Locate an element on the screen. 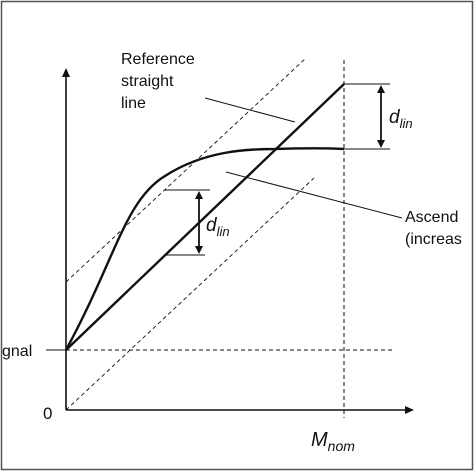 This screenshot has width=474, height=474. ascending-curve-leader is located at coordinates (314, 195).